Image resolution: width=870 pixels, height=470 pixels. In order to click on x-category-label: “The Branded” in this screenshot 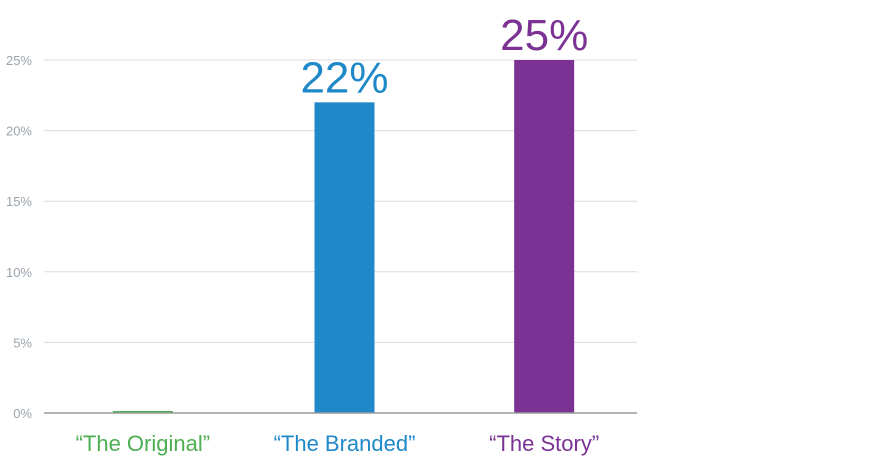, I will do `click(345, 443)`.